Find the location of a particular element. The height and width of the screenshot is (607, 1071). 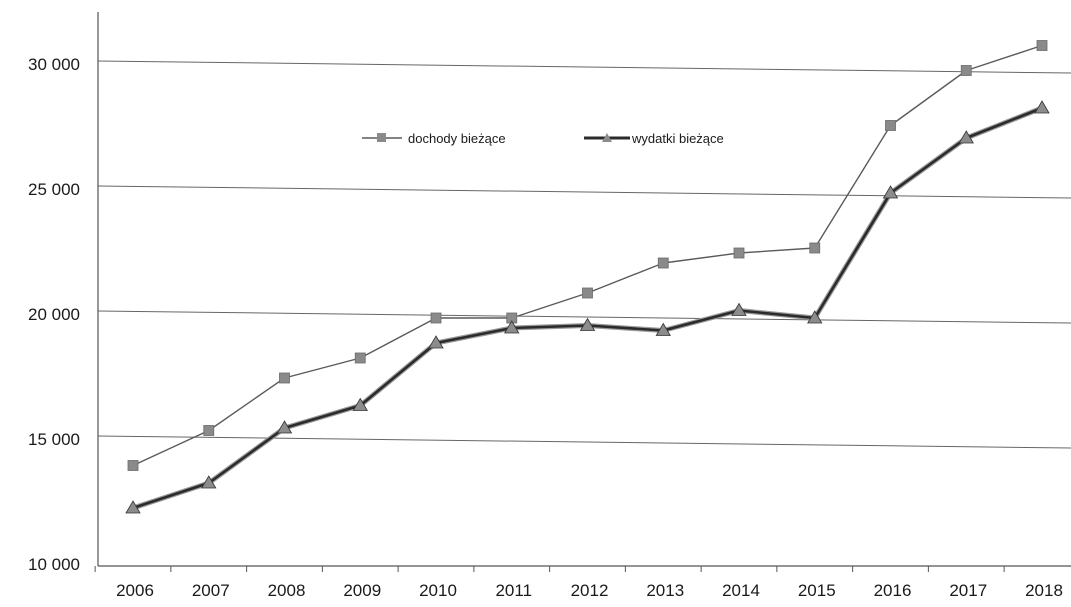

y-tick-label: 10 000 is located at coordinates (54, 564).